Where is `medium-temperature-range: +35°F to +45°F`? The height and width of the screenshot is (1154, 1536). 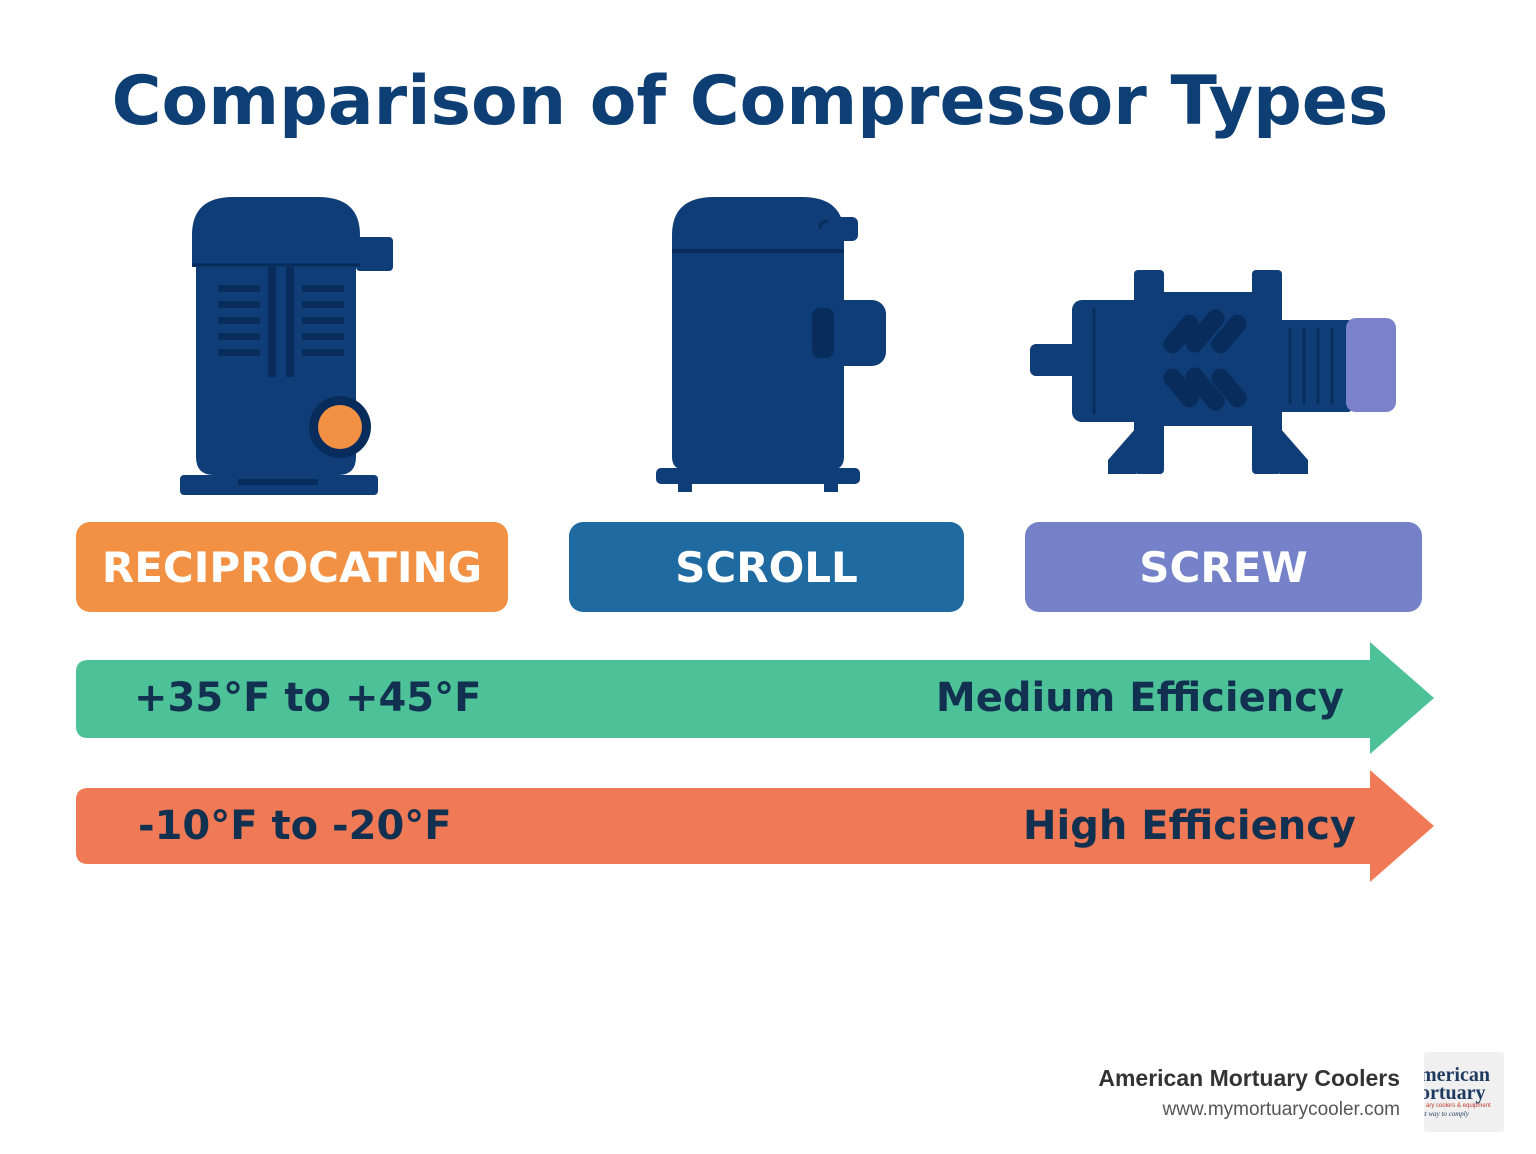 medium-temperature-range: +35°F to +45°F is located at coordinates (308, 698).